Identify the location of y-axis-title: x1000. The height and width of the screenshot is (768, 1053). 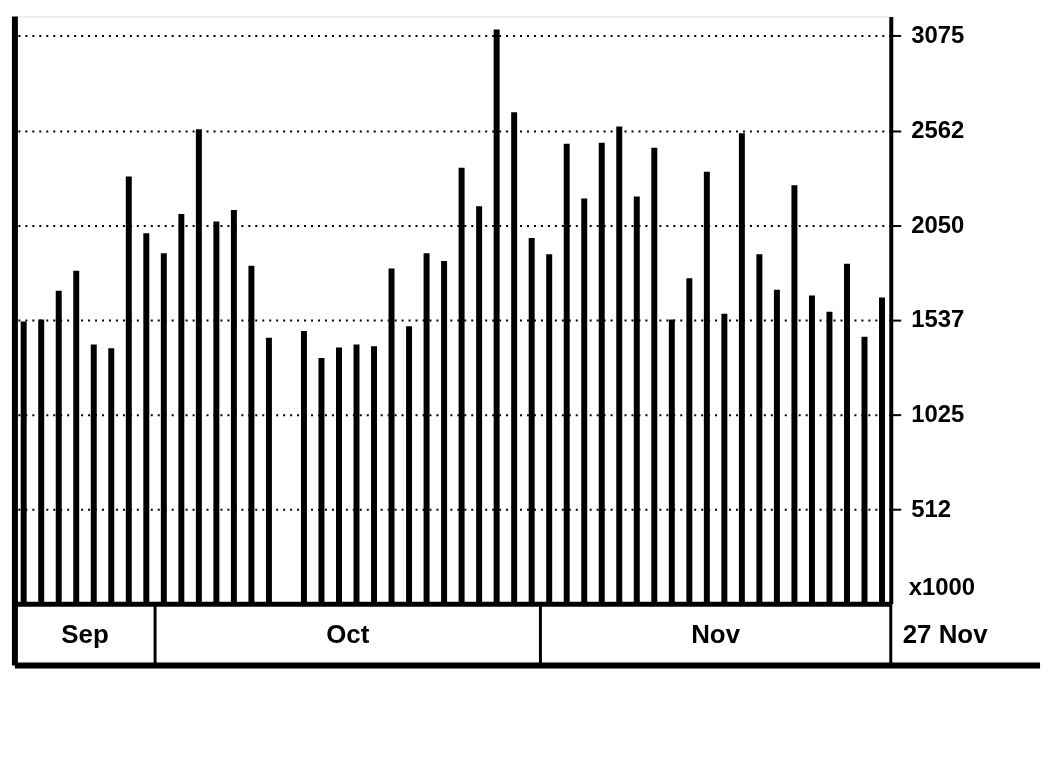
(942, 586).